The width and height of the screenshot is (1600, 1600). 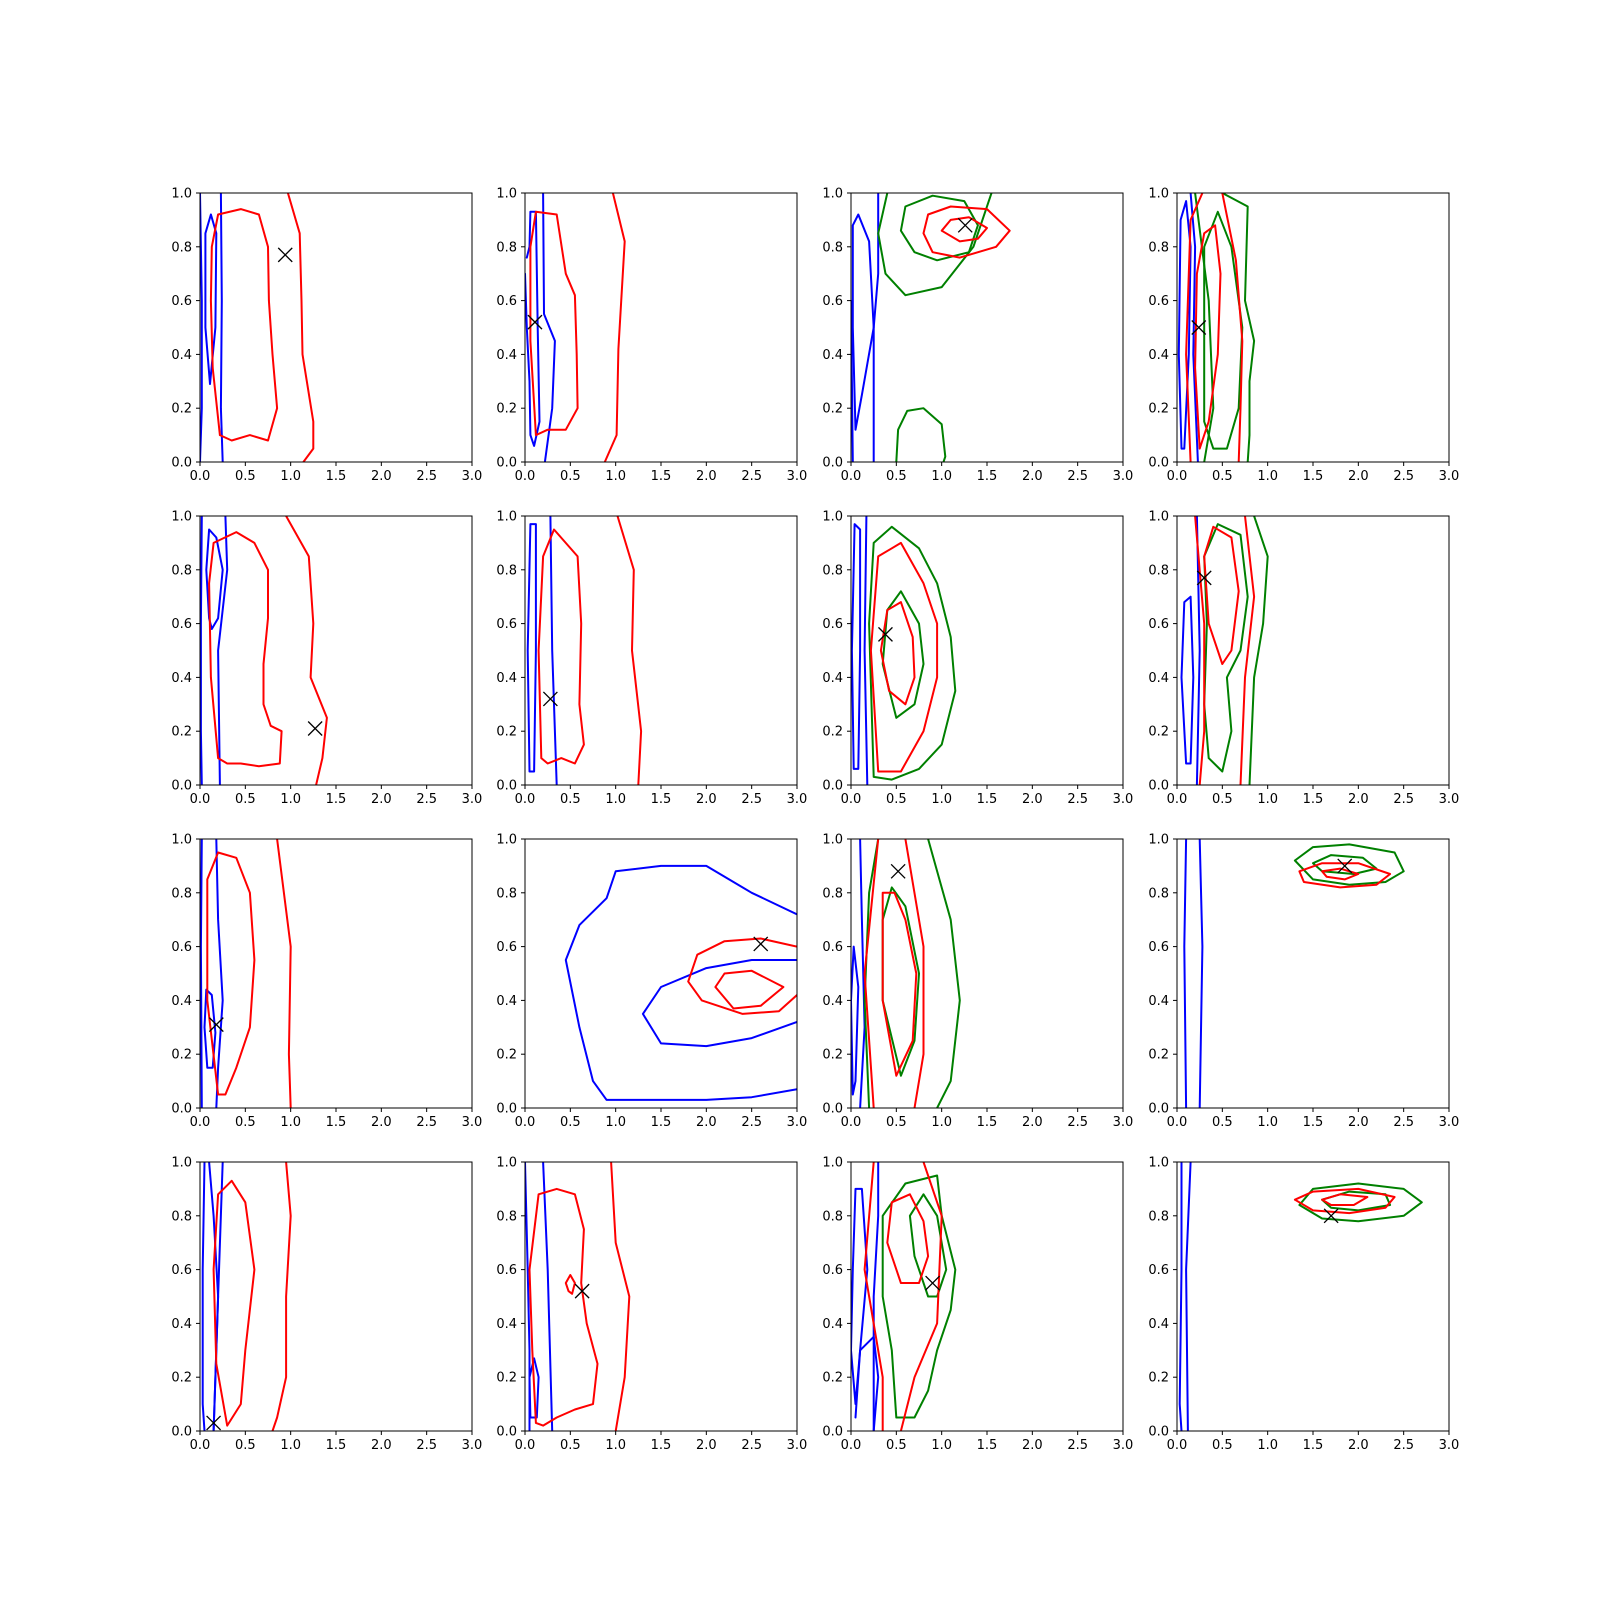 I want to click on panel-r1c4: 0.0 0.5 1.0 1.5 2.0 2.5 3.0 0.0 0.2 0.4 0.6 0.8 1.0, so click(x=1303, y=336).